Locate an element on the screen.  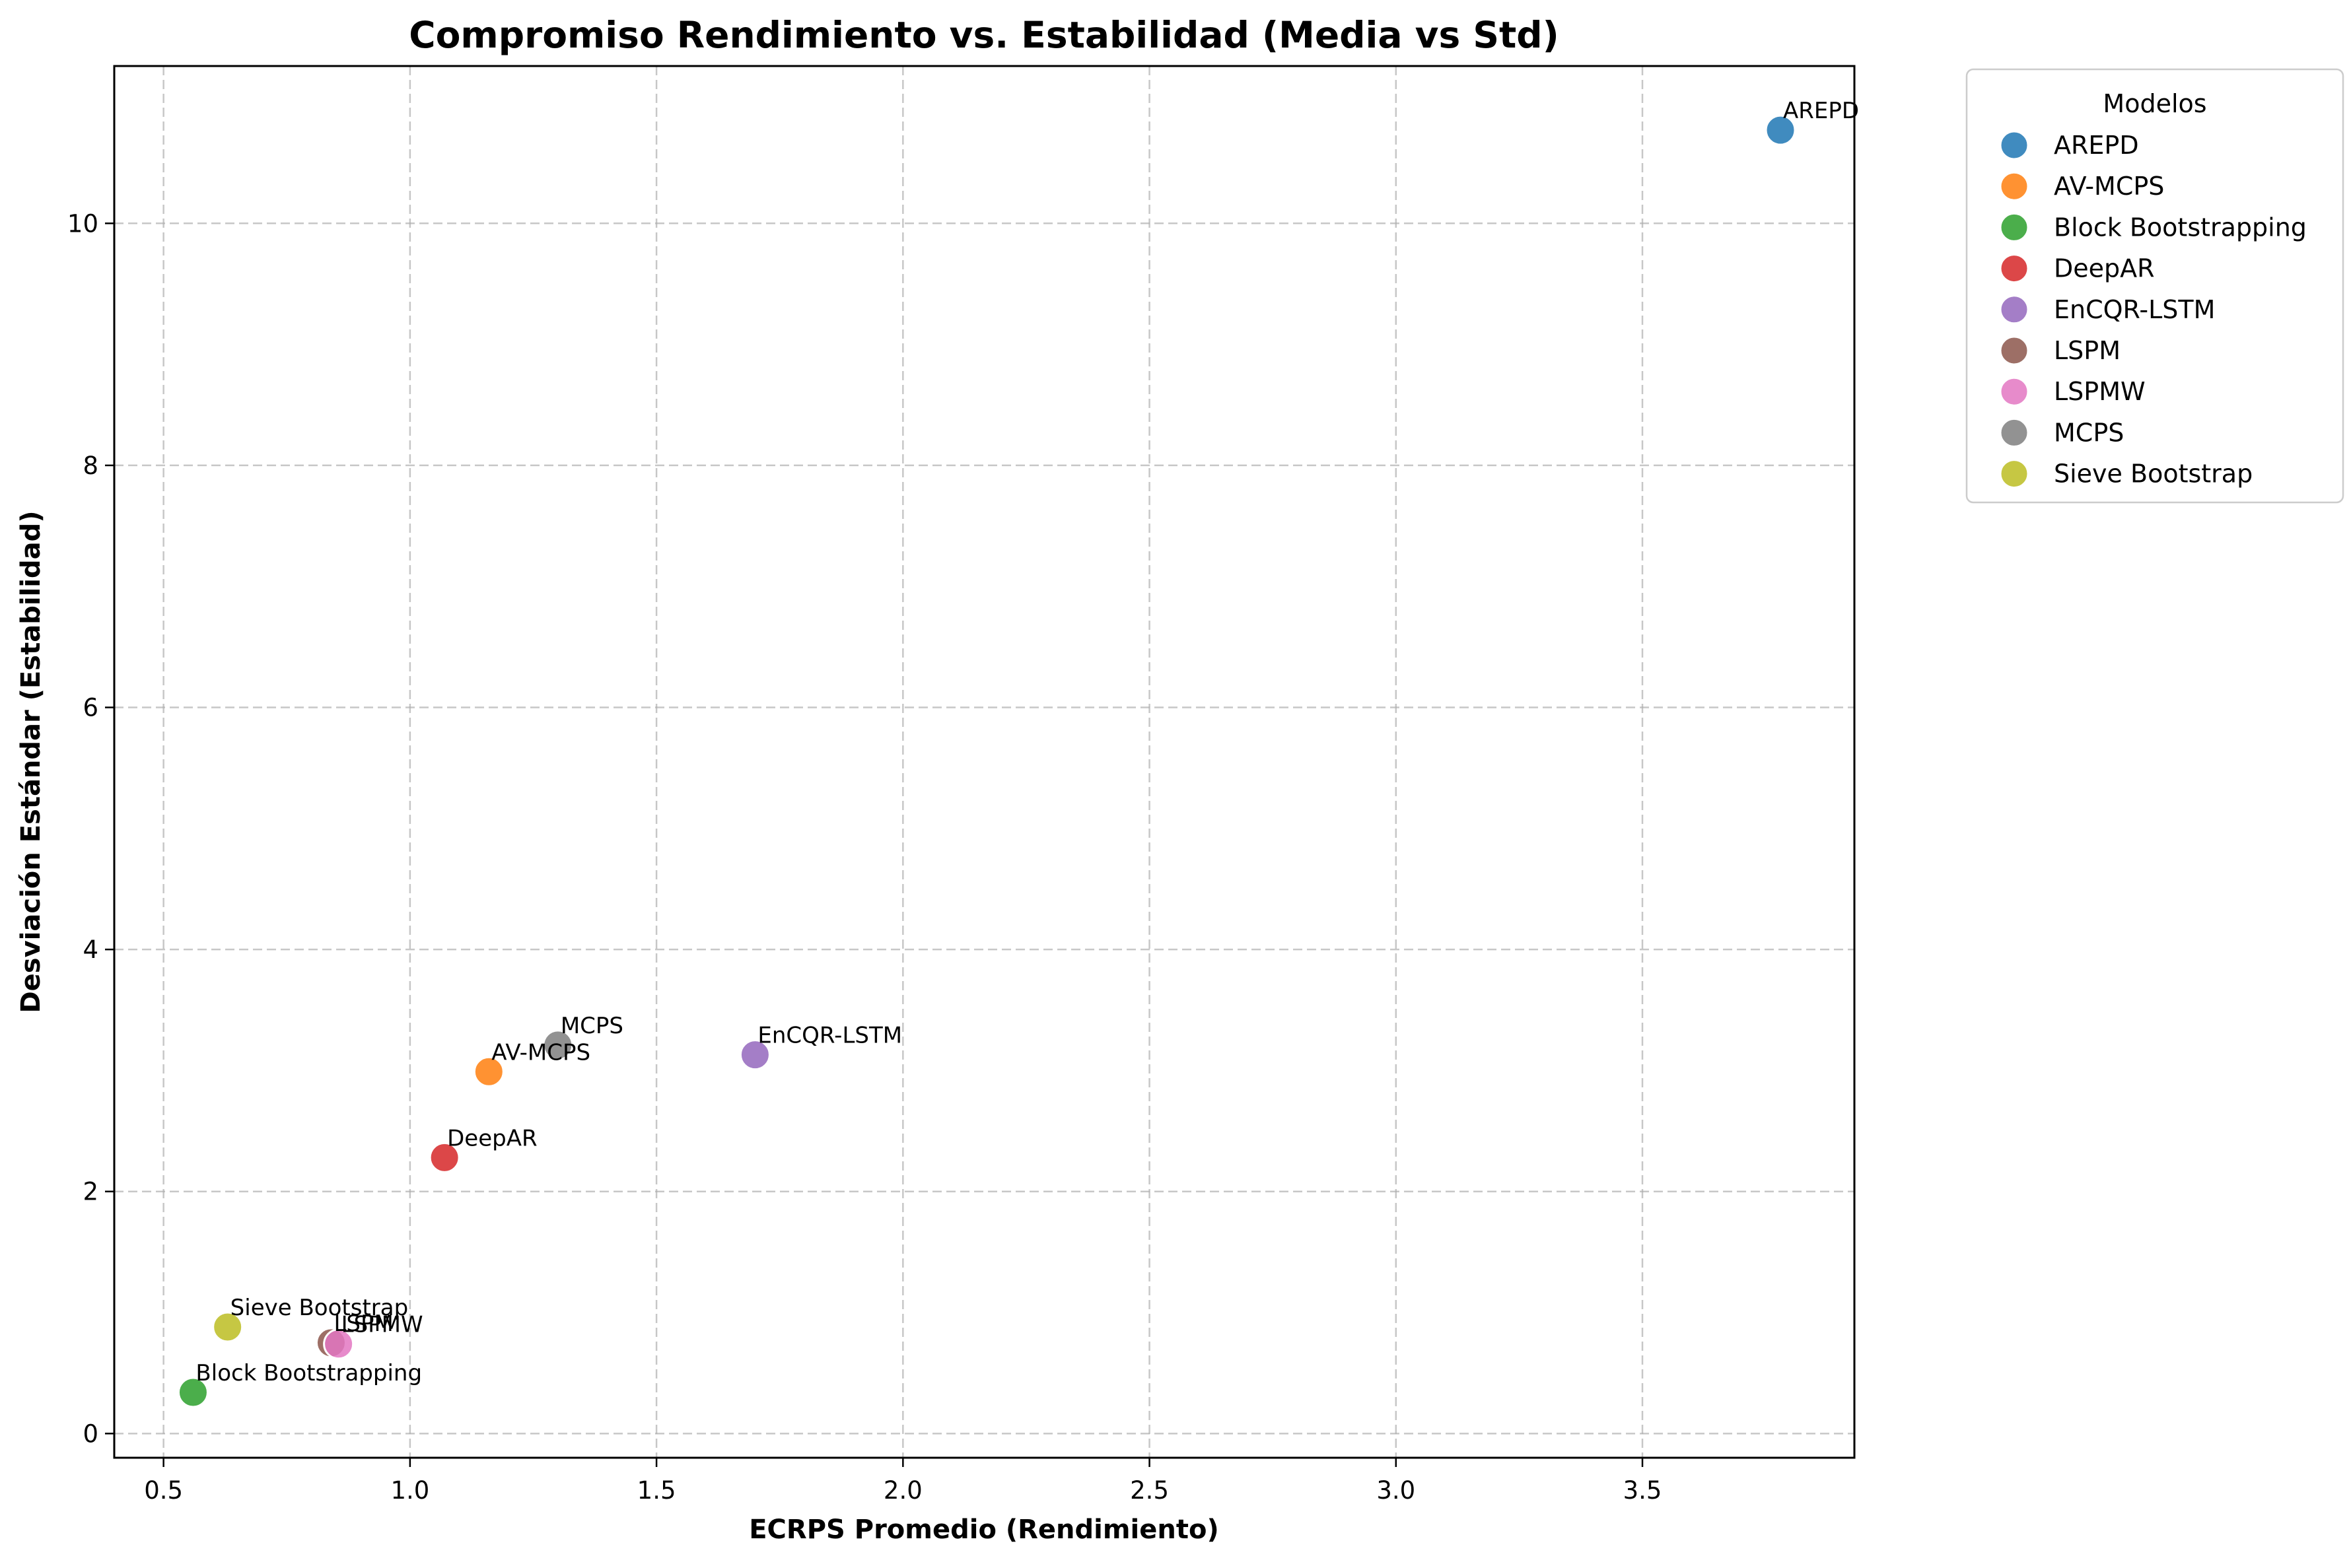
data-label: LSPMW is located at coordinates (382, 1325).